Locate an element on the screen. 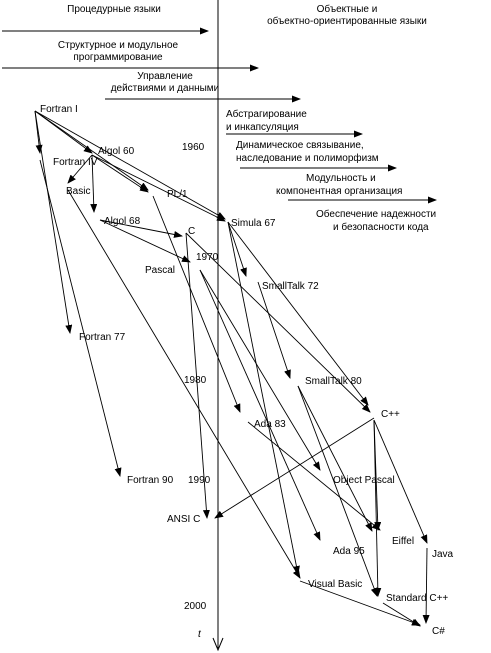  stage-label-4a: Динамическое связывание, is located at coordinates (300, 145).